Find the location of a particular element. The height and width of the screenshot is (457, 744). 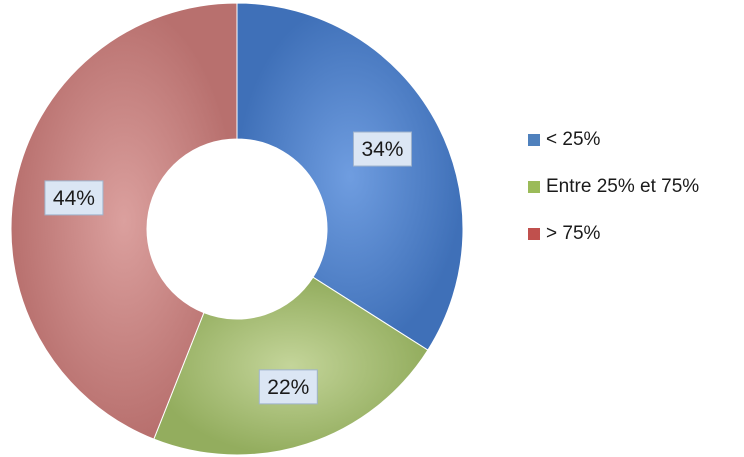

legend-swatch-low is located at coordinates (534, 140).